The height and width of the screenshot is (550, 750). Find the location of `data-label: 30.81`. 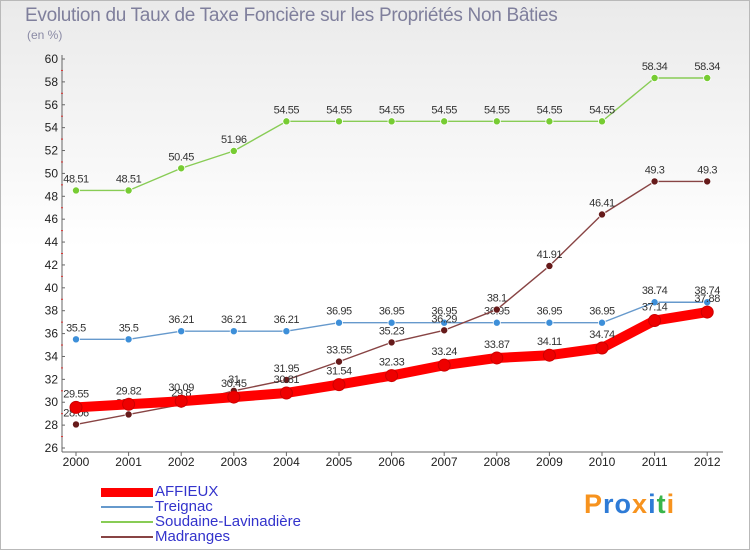

data-label: 30.81 is located at coordinates (287, 380).